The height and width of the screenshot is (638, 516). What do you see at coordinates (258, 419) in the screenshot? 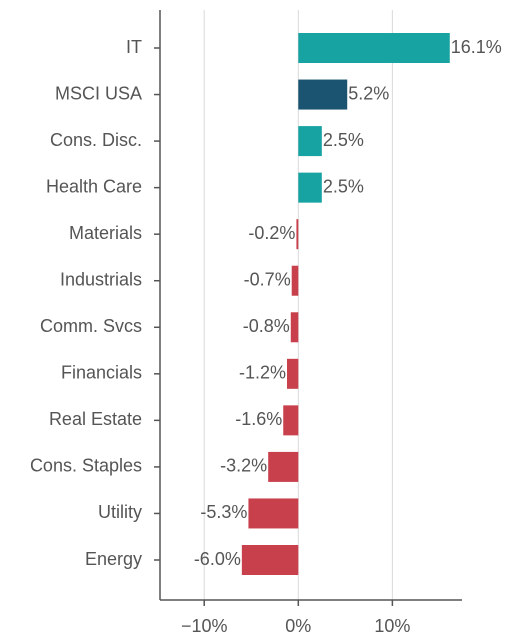
I see `value-label: -1.6%` at bounding box center [258, 419].